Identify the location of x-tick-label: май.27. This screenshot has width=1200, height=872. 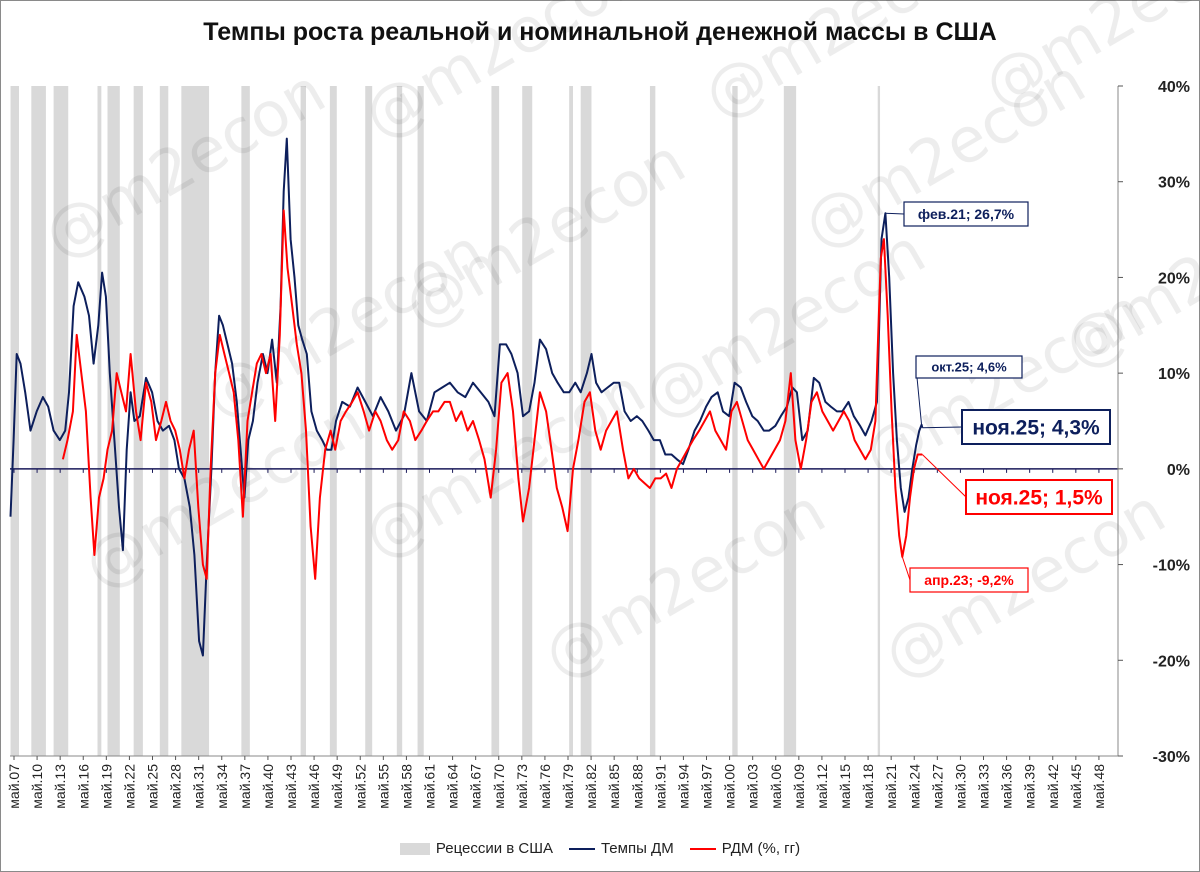
(937, 786).